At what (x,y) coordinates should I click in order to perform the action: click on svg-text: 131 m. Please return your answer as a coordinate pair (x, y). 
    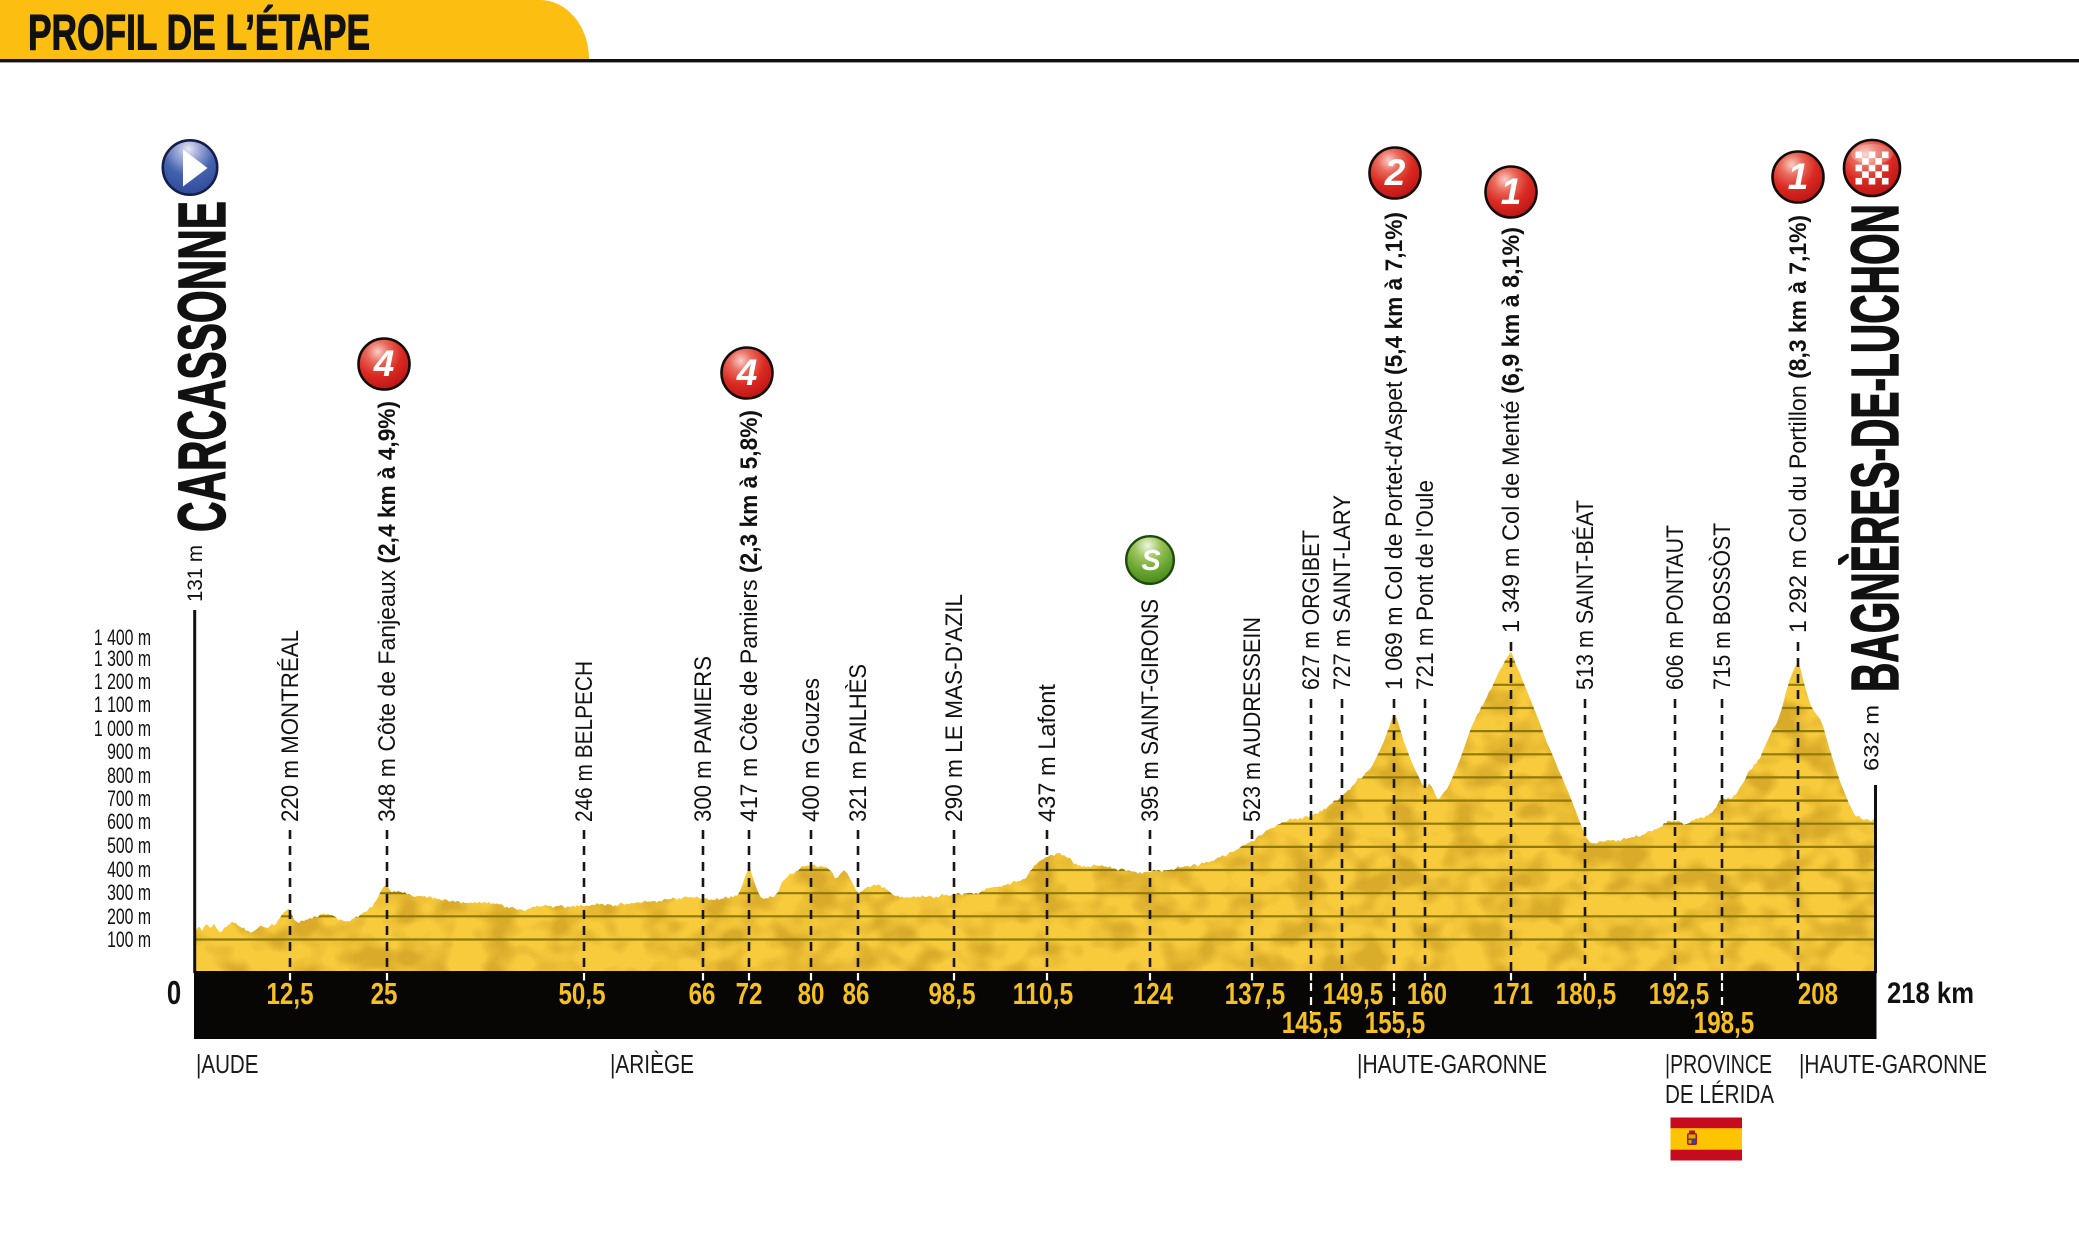
    Looking at the image, I should click on (195, 573).